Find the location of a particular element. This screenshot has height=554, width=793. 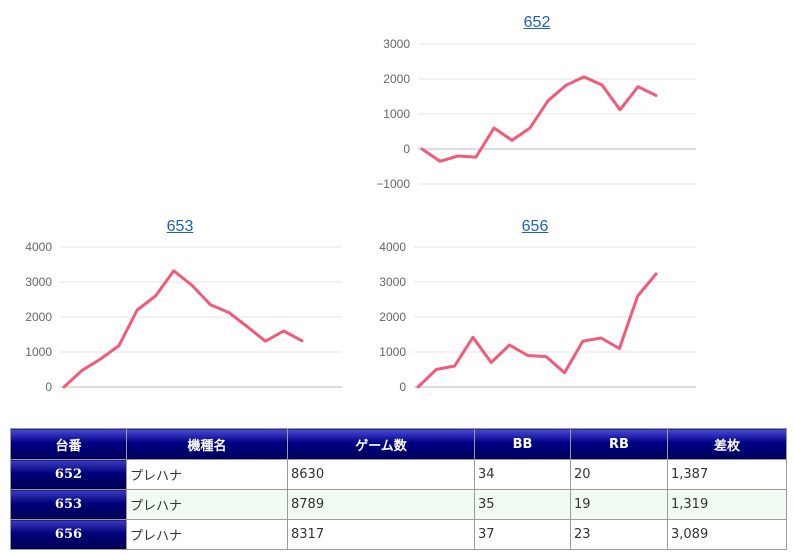

cell-difference: 1,387 is located at coordinates (727, 474).